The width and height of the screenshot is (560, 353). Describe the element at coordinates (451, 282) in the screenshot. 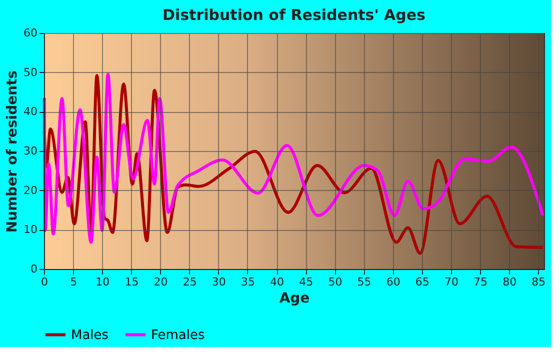

I see `x-tick-label: 70` at that location.